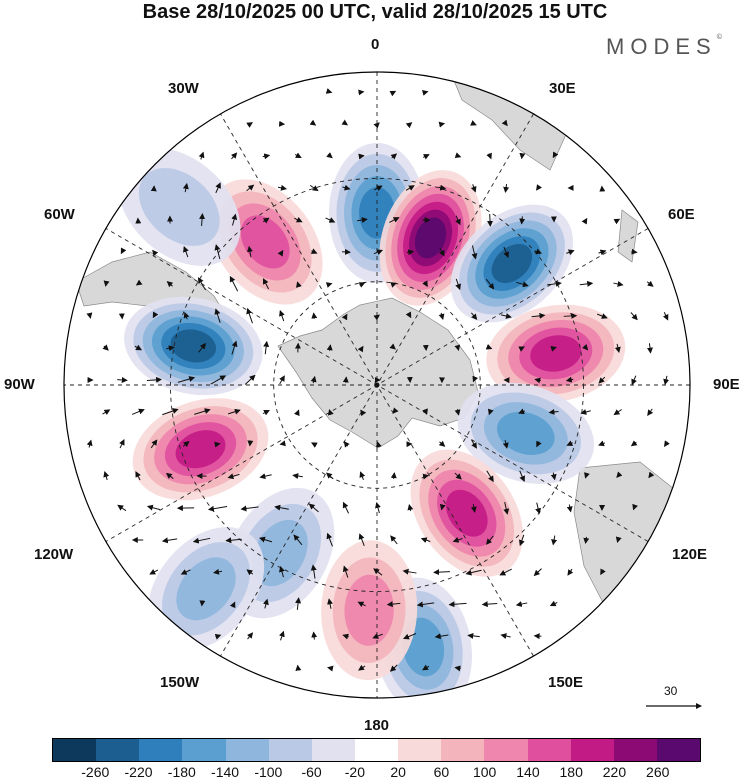  I want to click on anomaly-pos-80e, so click(556, 353).